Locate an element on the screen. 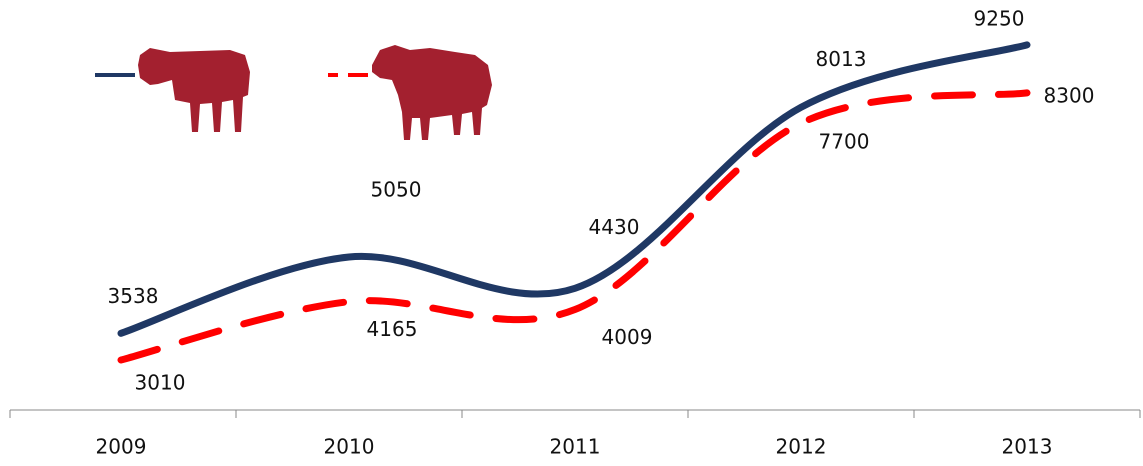 The height and width of the screenshot is (466, 1143). data-label: 8300 is located at coordinates (1069, 95).